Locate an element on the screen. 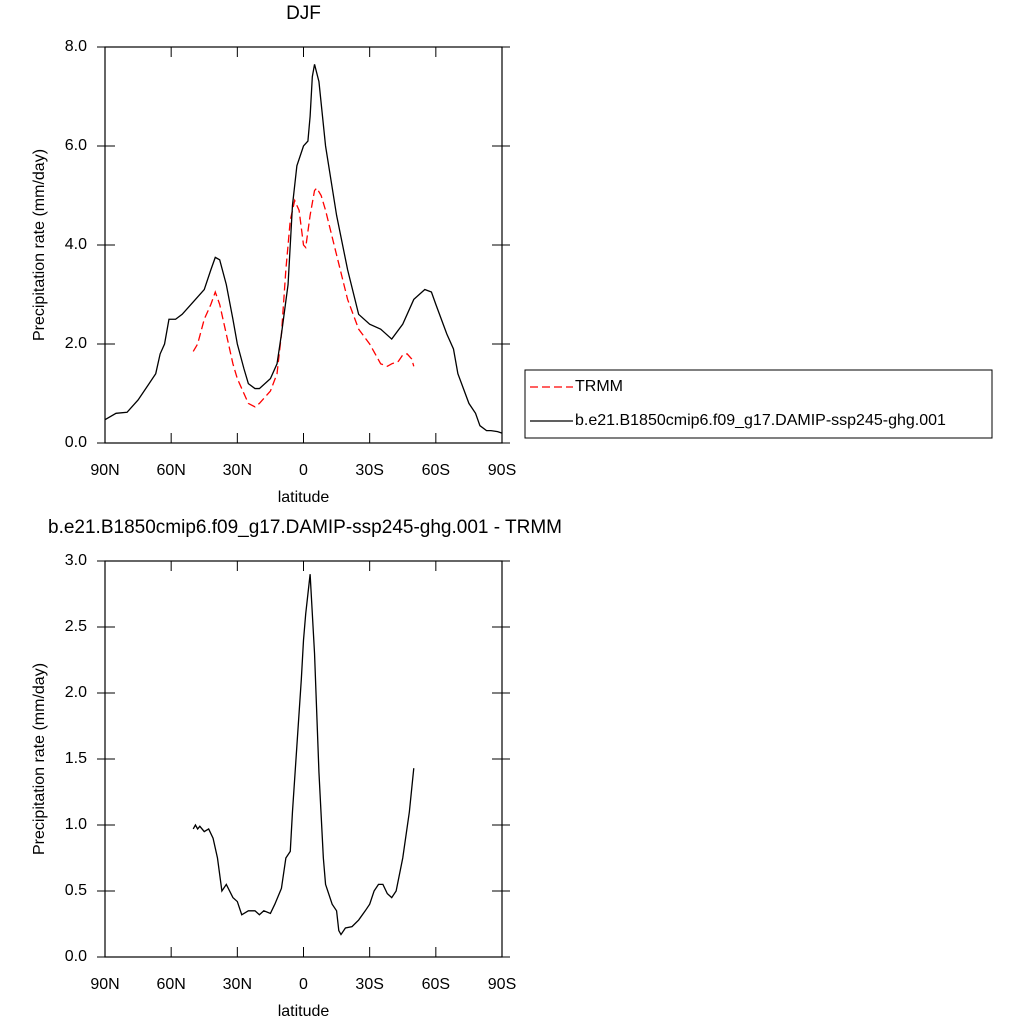 The image size is (1024, 1024). chart-title: DJF is located at coordinates (303, 13).